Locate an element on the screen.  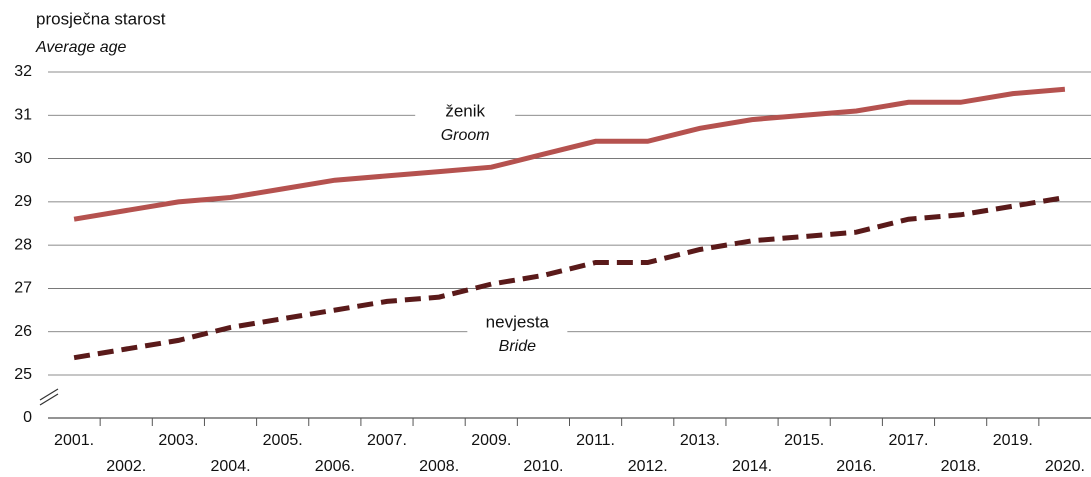
x-tick-label: 2002. is located at coordinates (126, 466).